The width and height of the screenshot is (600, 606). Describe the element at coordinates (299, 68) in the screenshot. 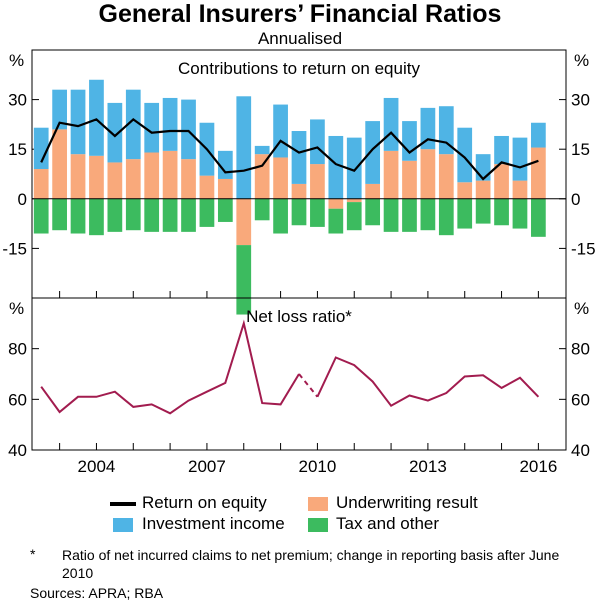

I see `panel-title: Contributions to return on equity` at that location.